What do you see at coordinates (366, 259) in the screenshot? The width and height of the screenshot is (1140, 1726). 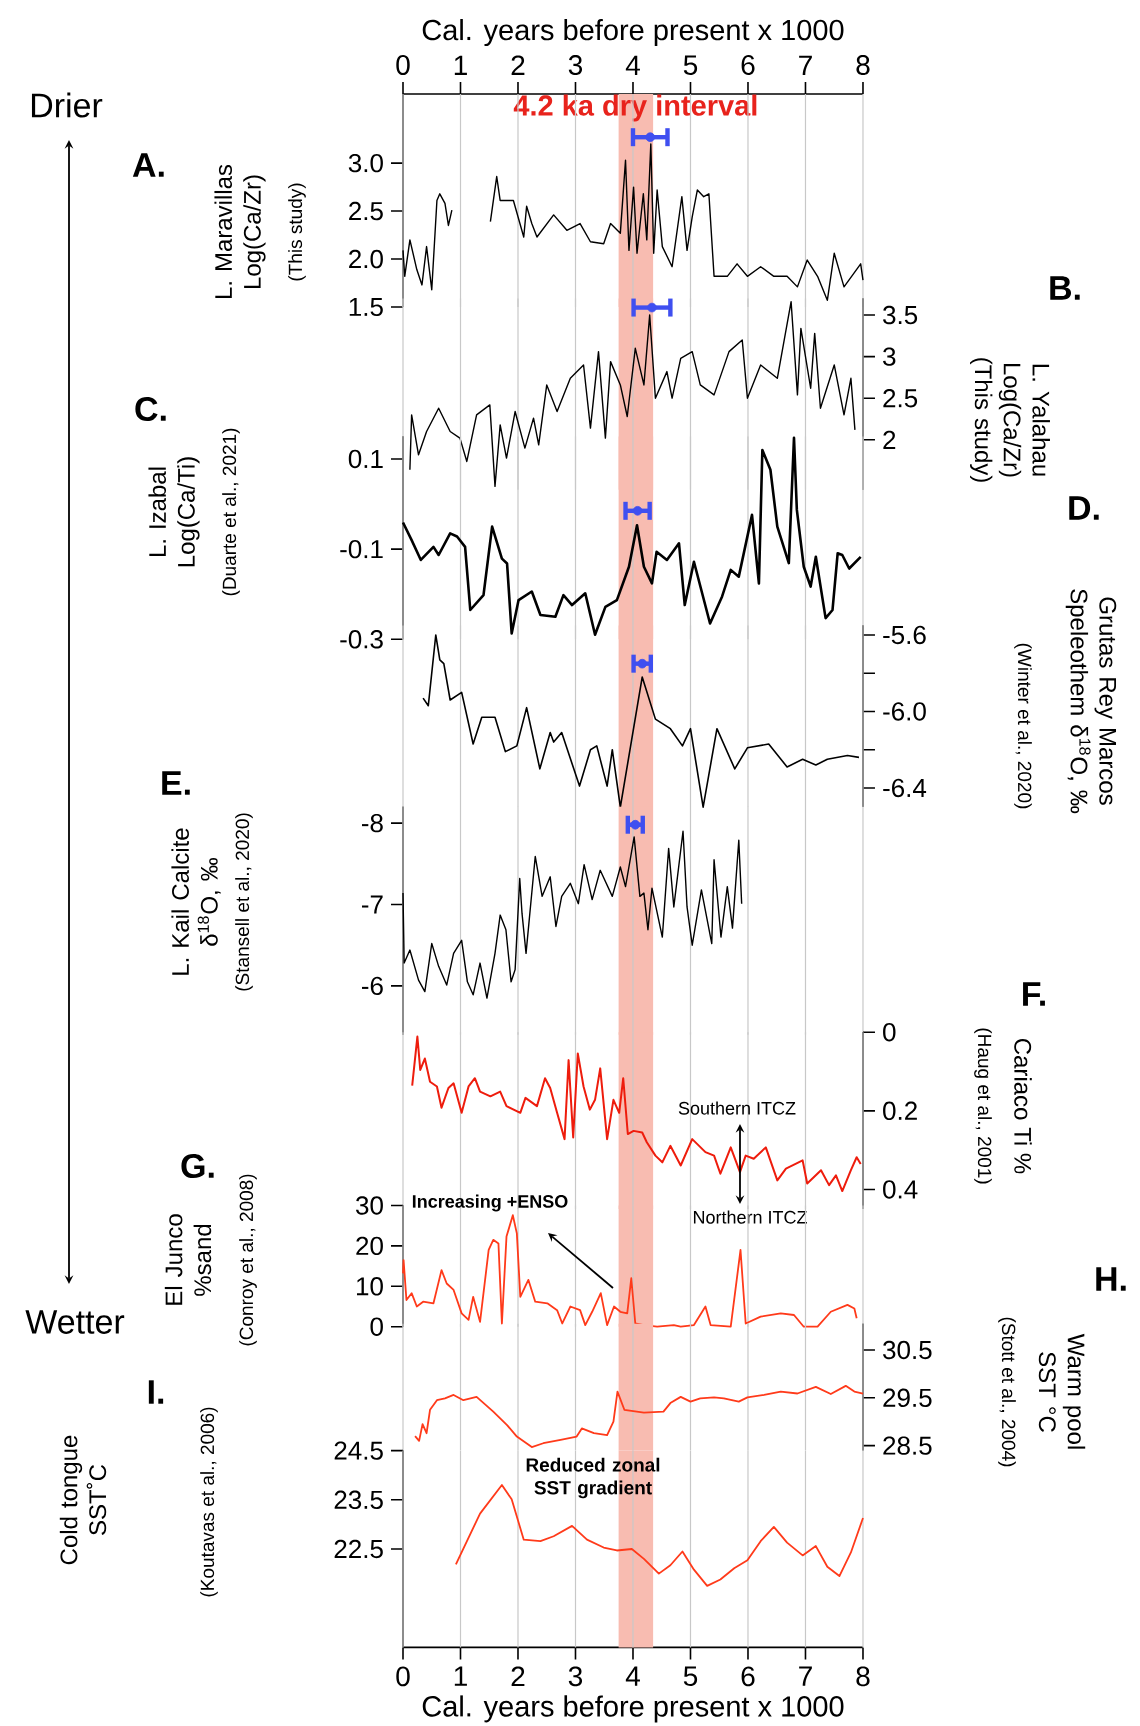 I see `y-tick-label: 2.0` at bounding box center [366, 259].